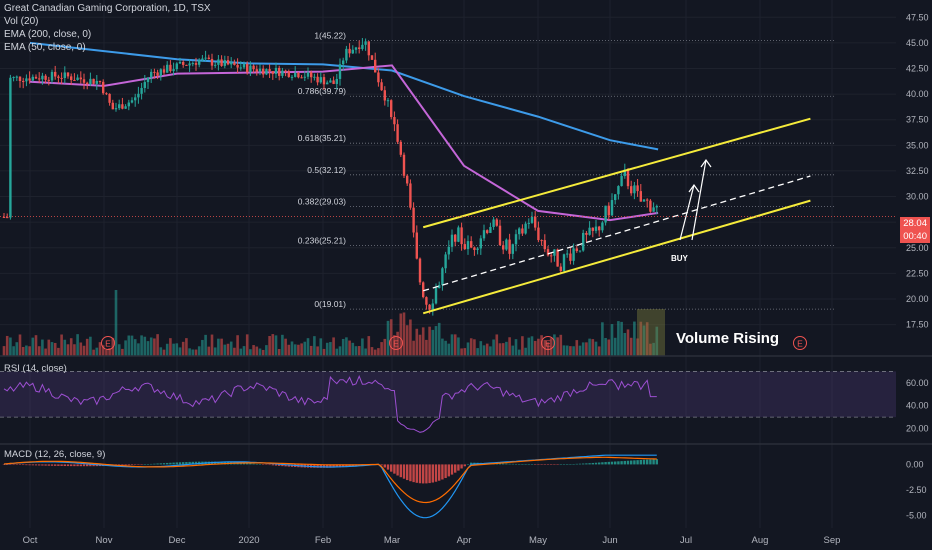 Image resolution: width=932 pixels, height=550 pixels. Describe the element at coordinates (917, 273) in the screenshot. I see `y-tick-label: 22.50` at that location.